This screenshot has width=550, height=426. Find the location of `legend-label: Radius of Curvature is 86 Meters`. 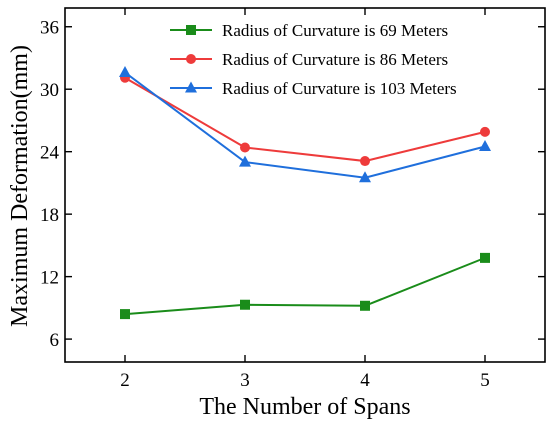

legend-label: Radius of Curvature is 86 Meters is located at coordinates (335, 59).